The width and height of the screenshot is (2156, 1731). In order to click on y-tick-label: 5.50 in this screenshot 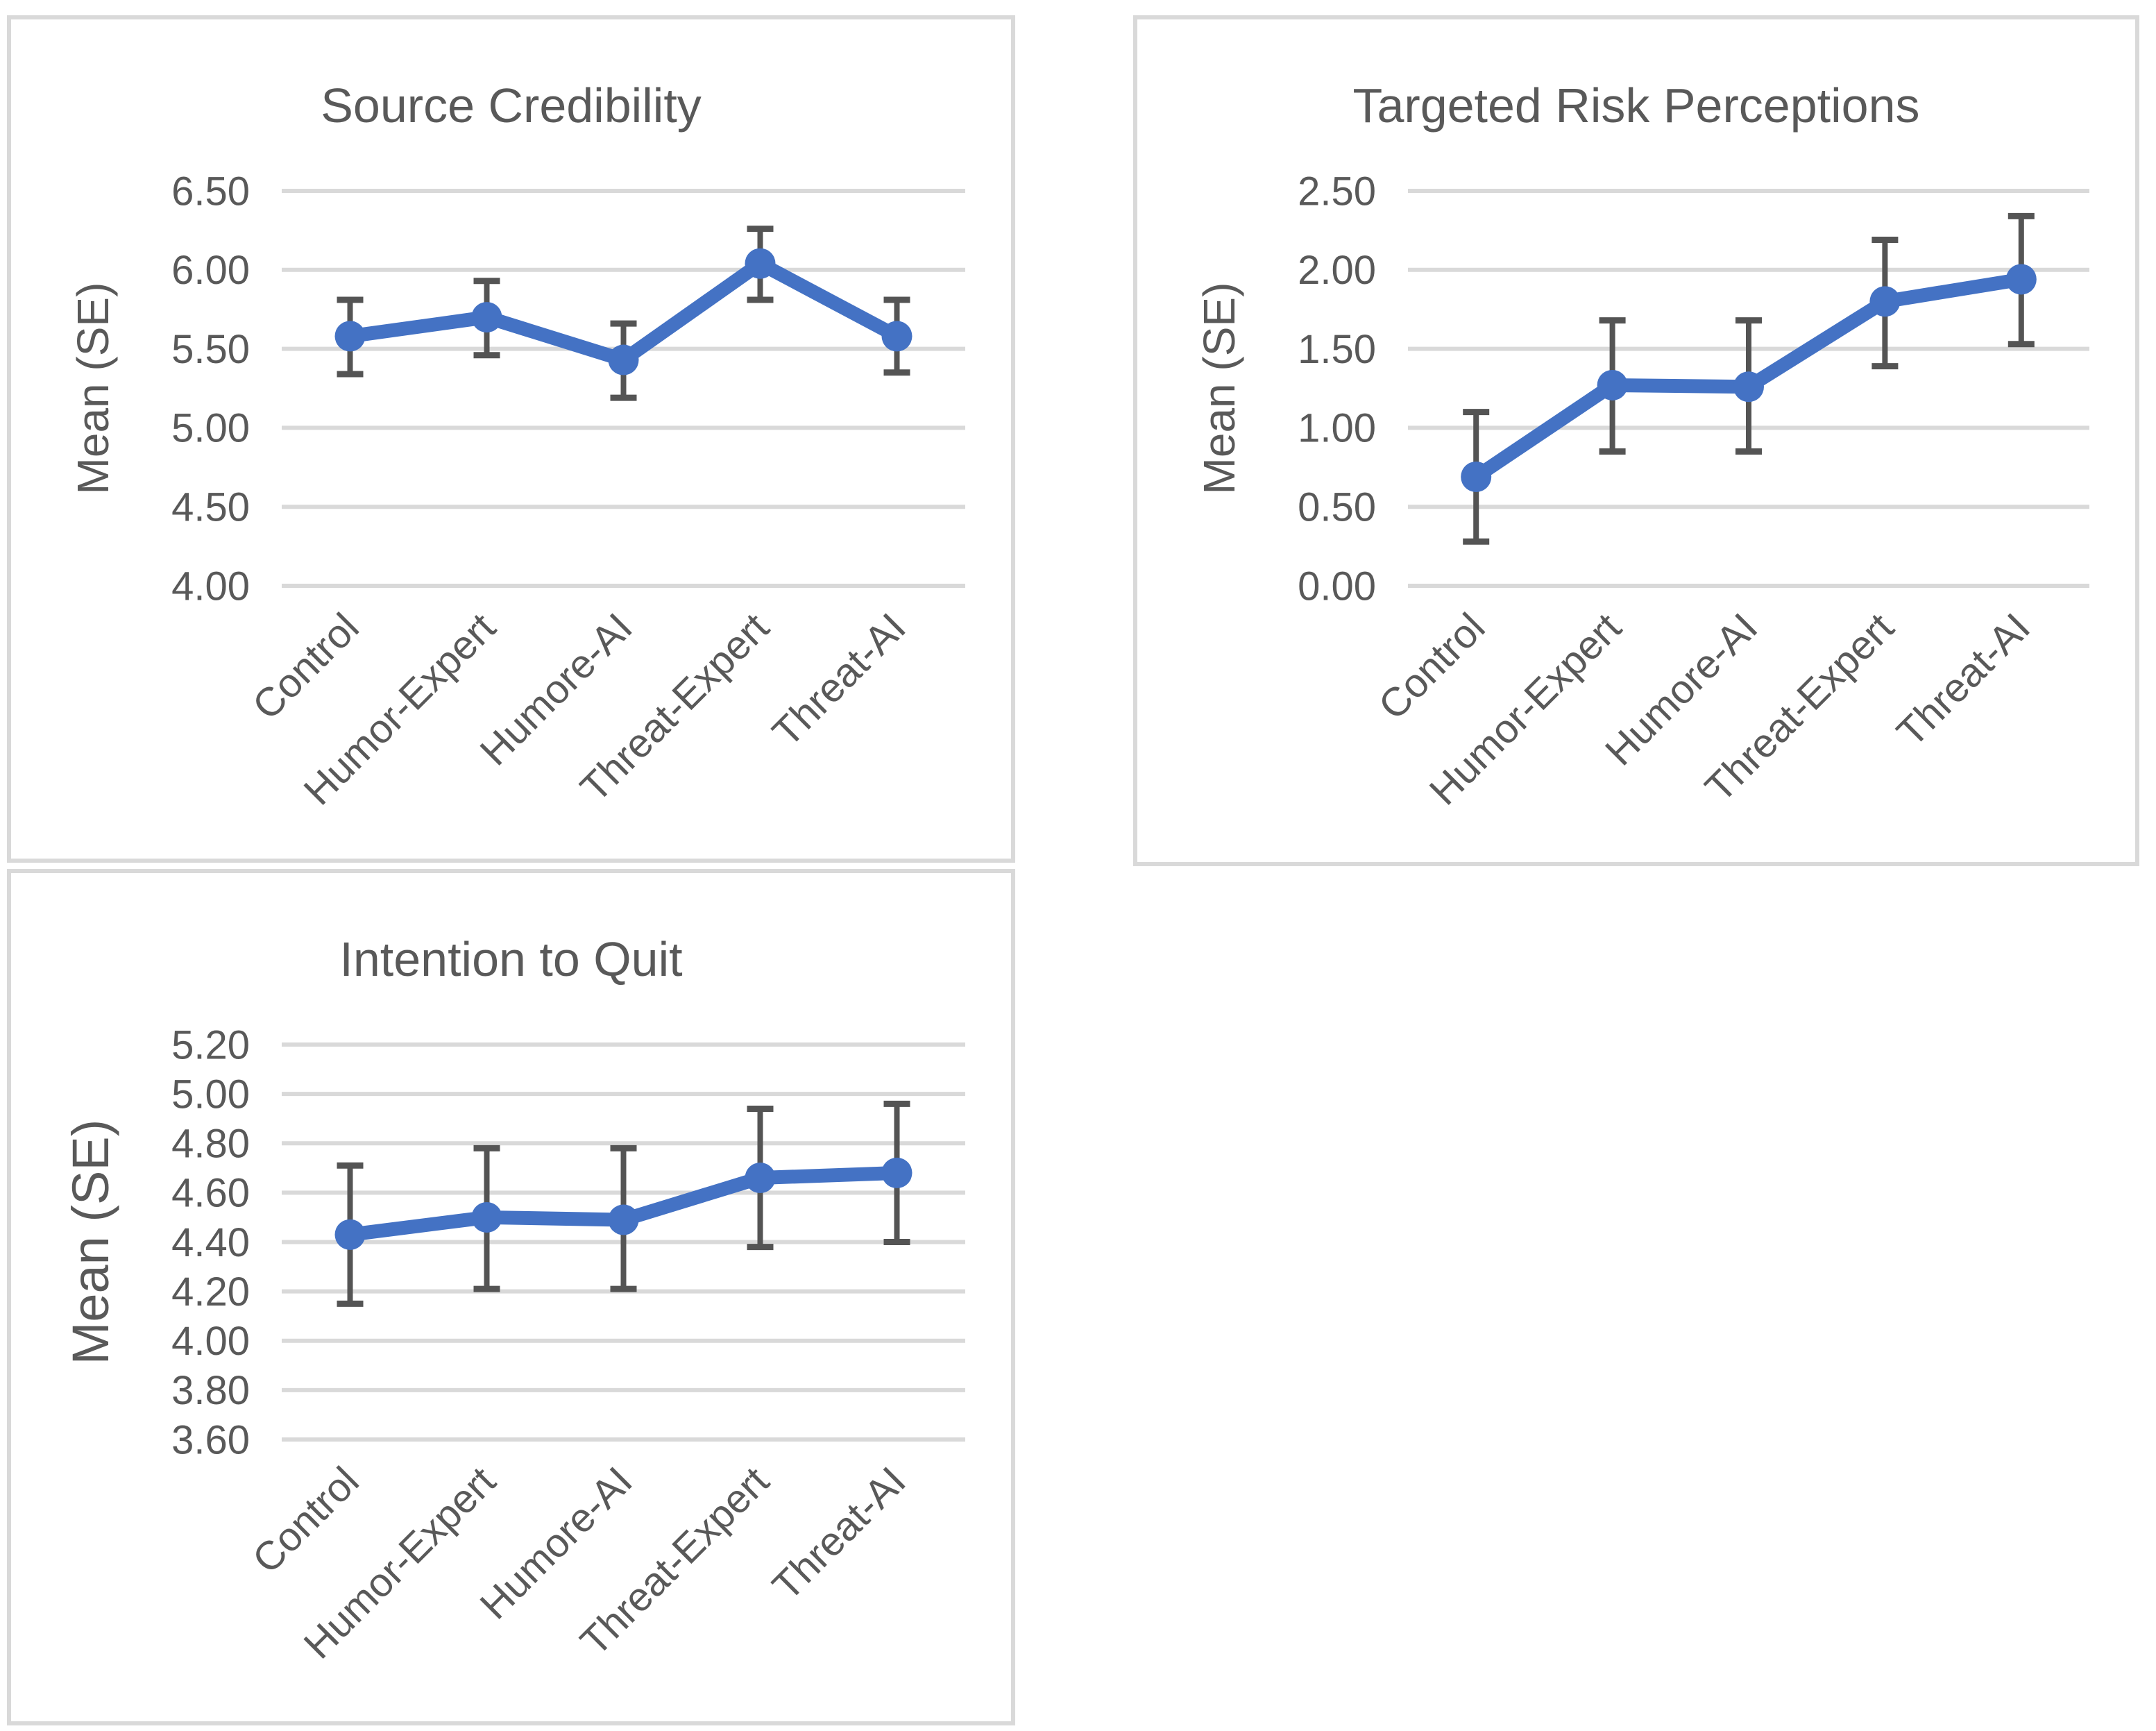, I will do `click(210, 349)`.